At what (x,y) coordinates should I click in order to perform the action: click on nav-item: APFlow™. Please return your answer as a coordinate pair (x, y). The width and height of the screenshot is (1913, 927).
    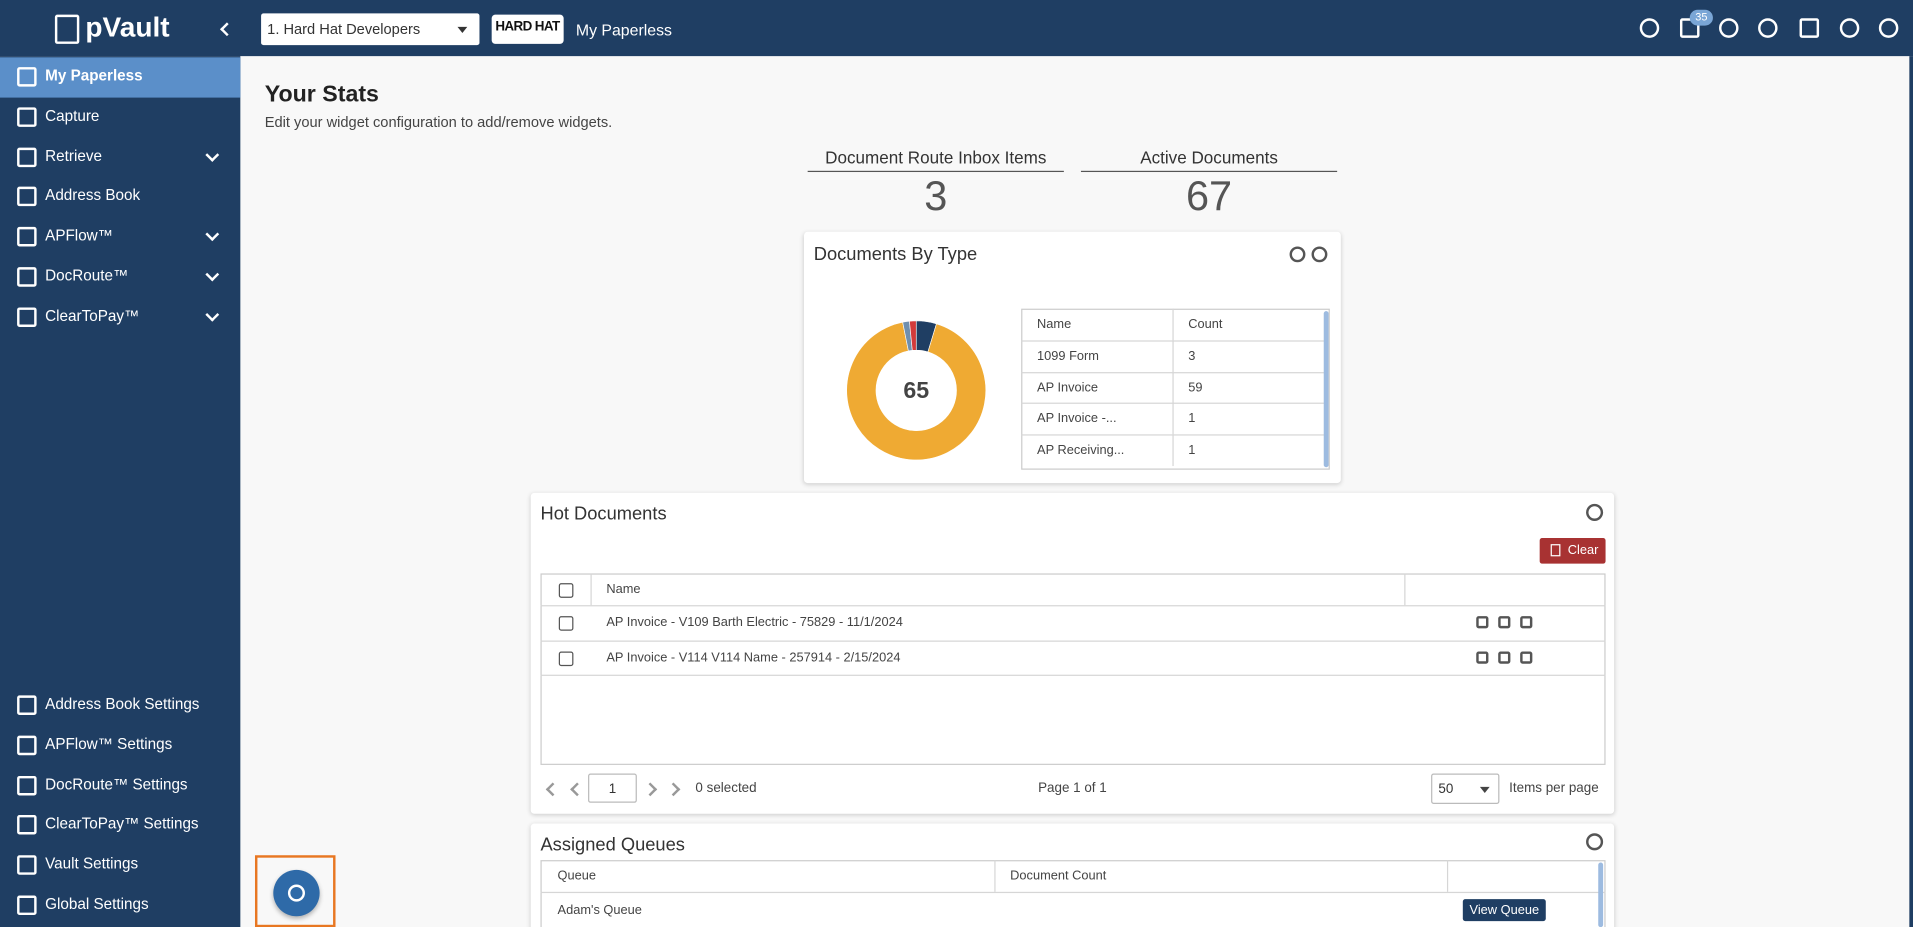
    Looking at the image, I should click on (79, 236).